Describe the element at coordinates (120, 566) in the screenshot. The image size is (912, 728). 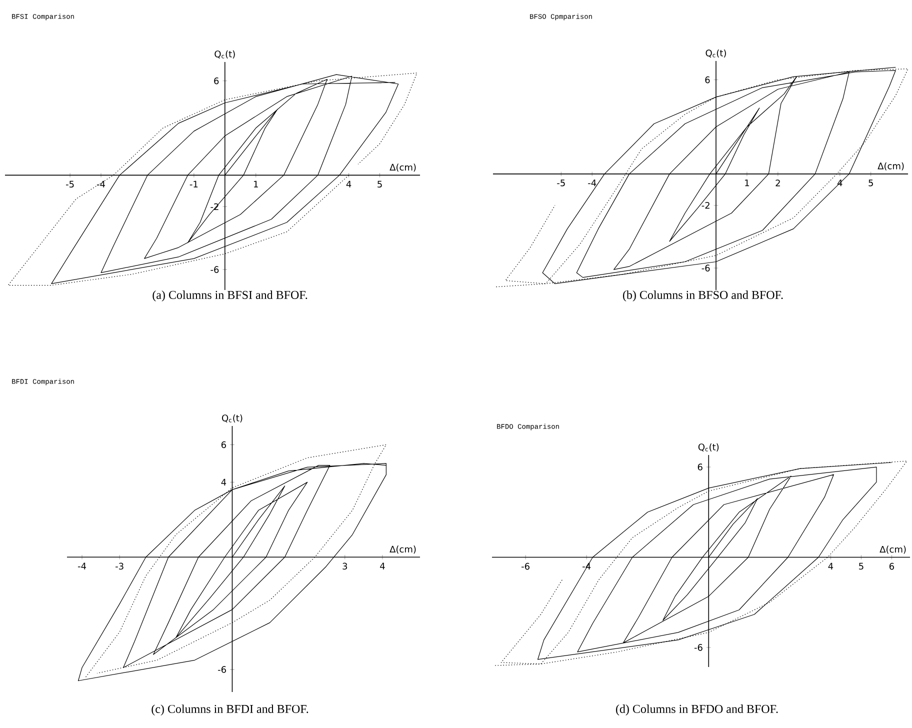
I see `x-tick-label: -3` at that location.